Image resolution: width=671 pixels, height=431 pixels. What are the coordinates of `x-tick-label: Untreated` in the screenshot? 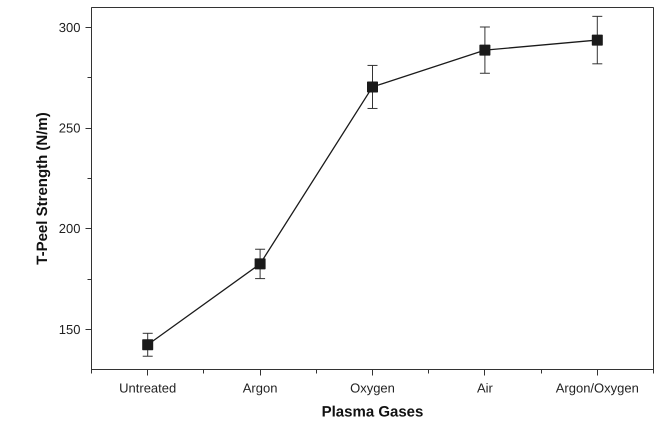 It's located at (147, 388).